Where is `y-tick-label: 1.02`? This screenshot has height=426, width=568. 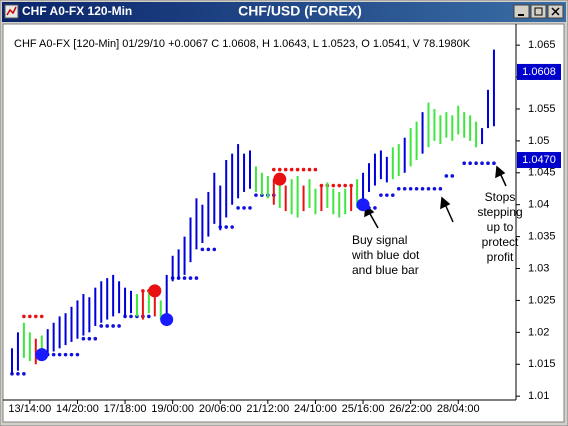 y-tick-label: 1.02 is located at coordinates (538, 332).